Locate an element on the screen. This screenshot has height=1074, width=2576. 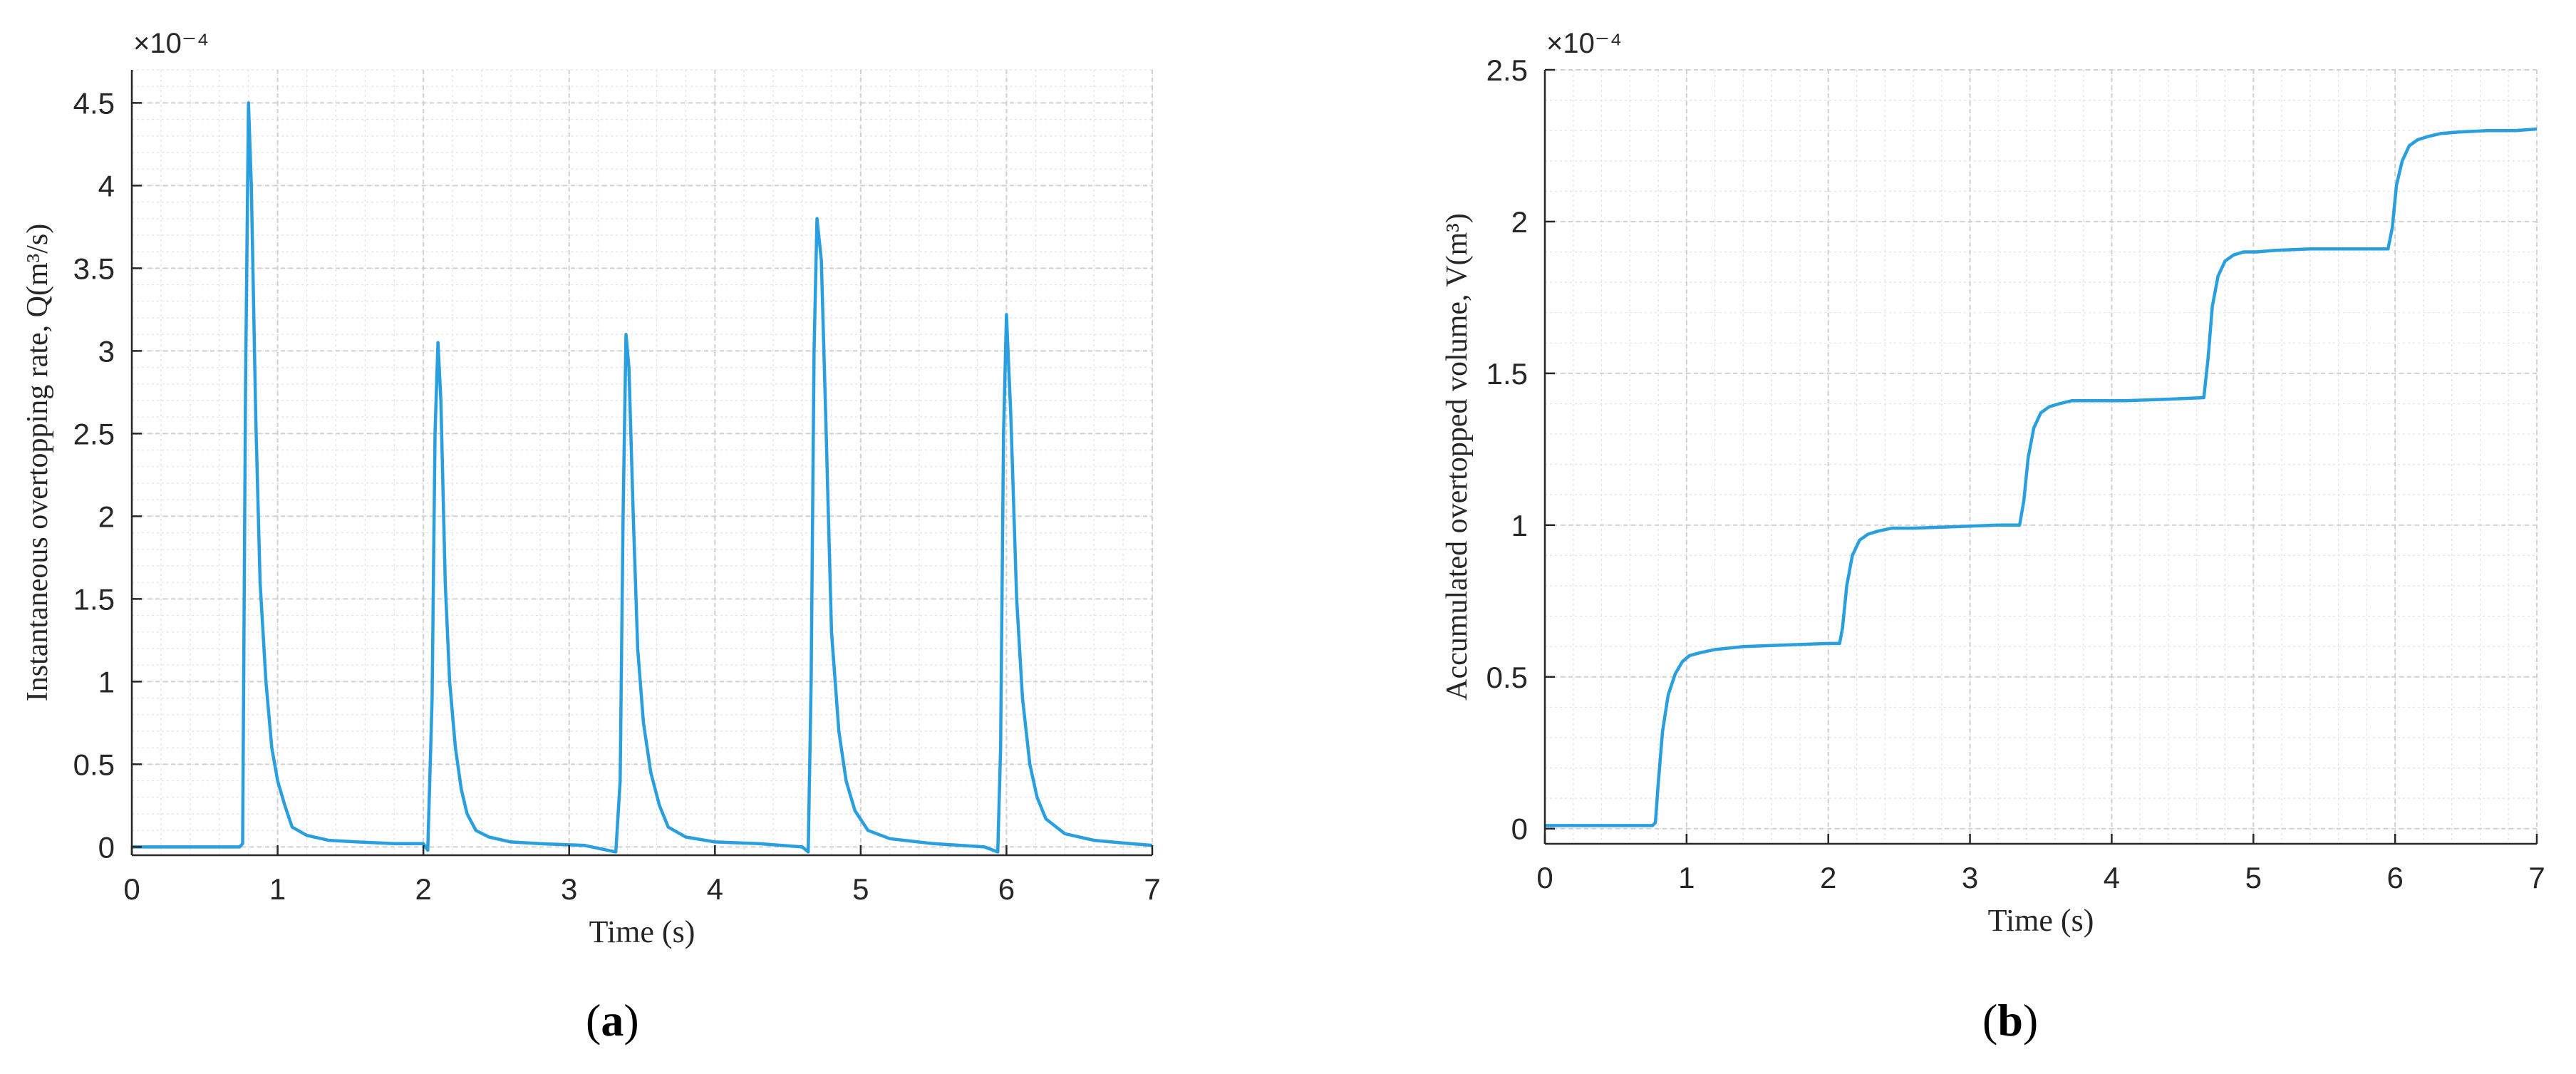
chart-a-x-tick-label: 0 is located at coordinates (131, 889).